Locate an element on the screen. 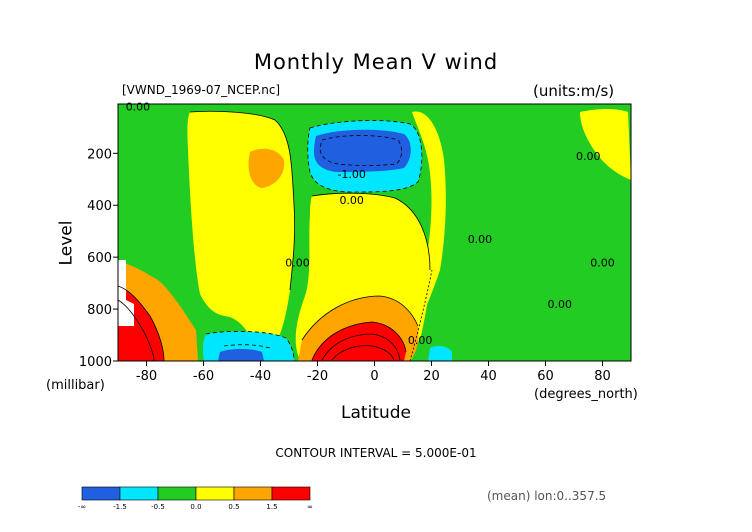 This screenshot has height=532, width=752. legend-label: ∞ is located at coordinates (310, 507).